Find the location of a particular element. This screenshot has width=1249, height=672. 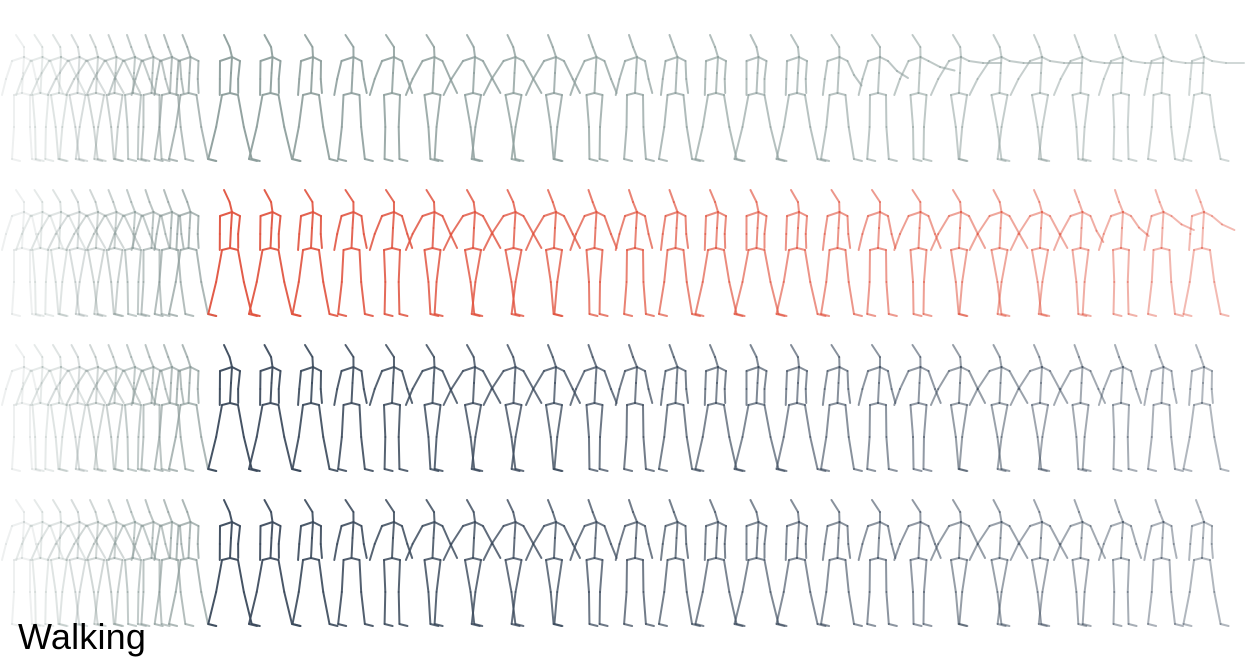

stick-figure-2-p9 is located at coordinates (593, 408).